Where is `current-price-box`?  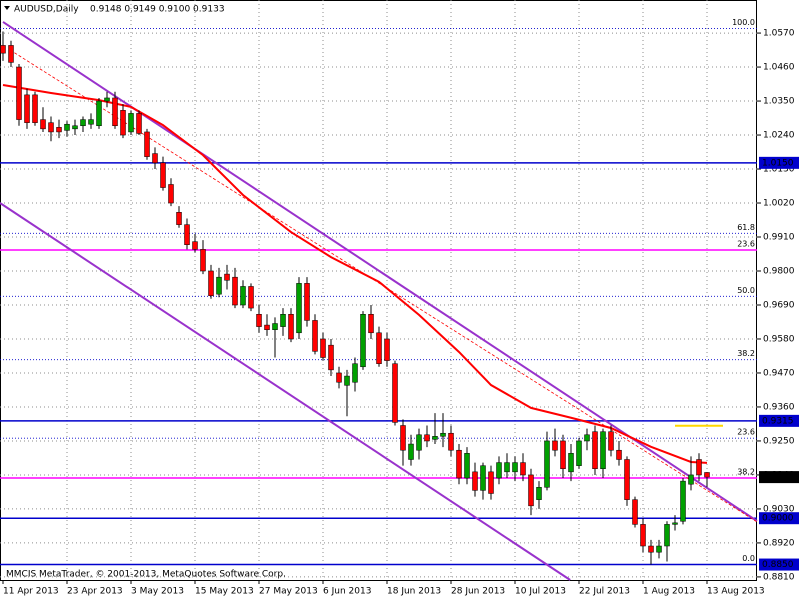 current-price-box is located at coordinates (779, 477).